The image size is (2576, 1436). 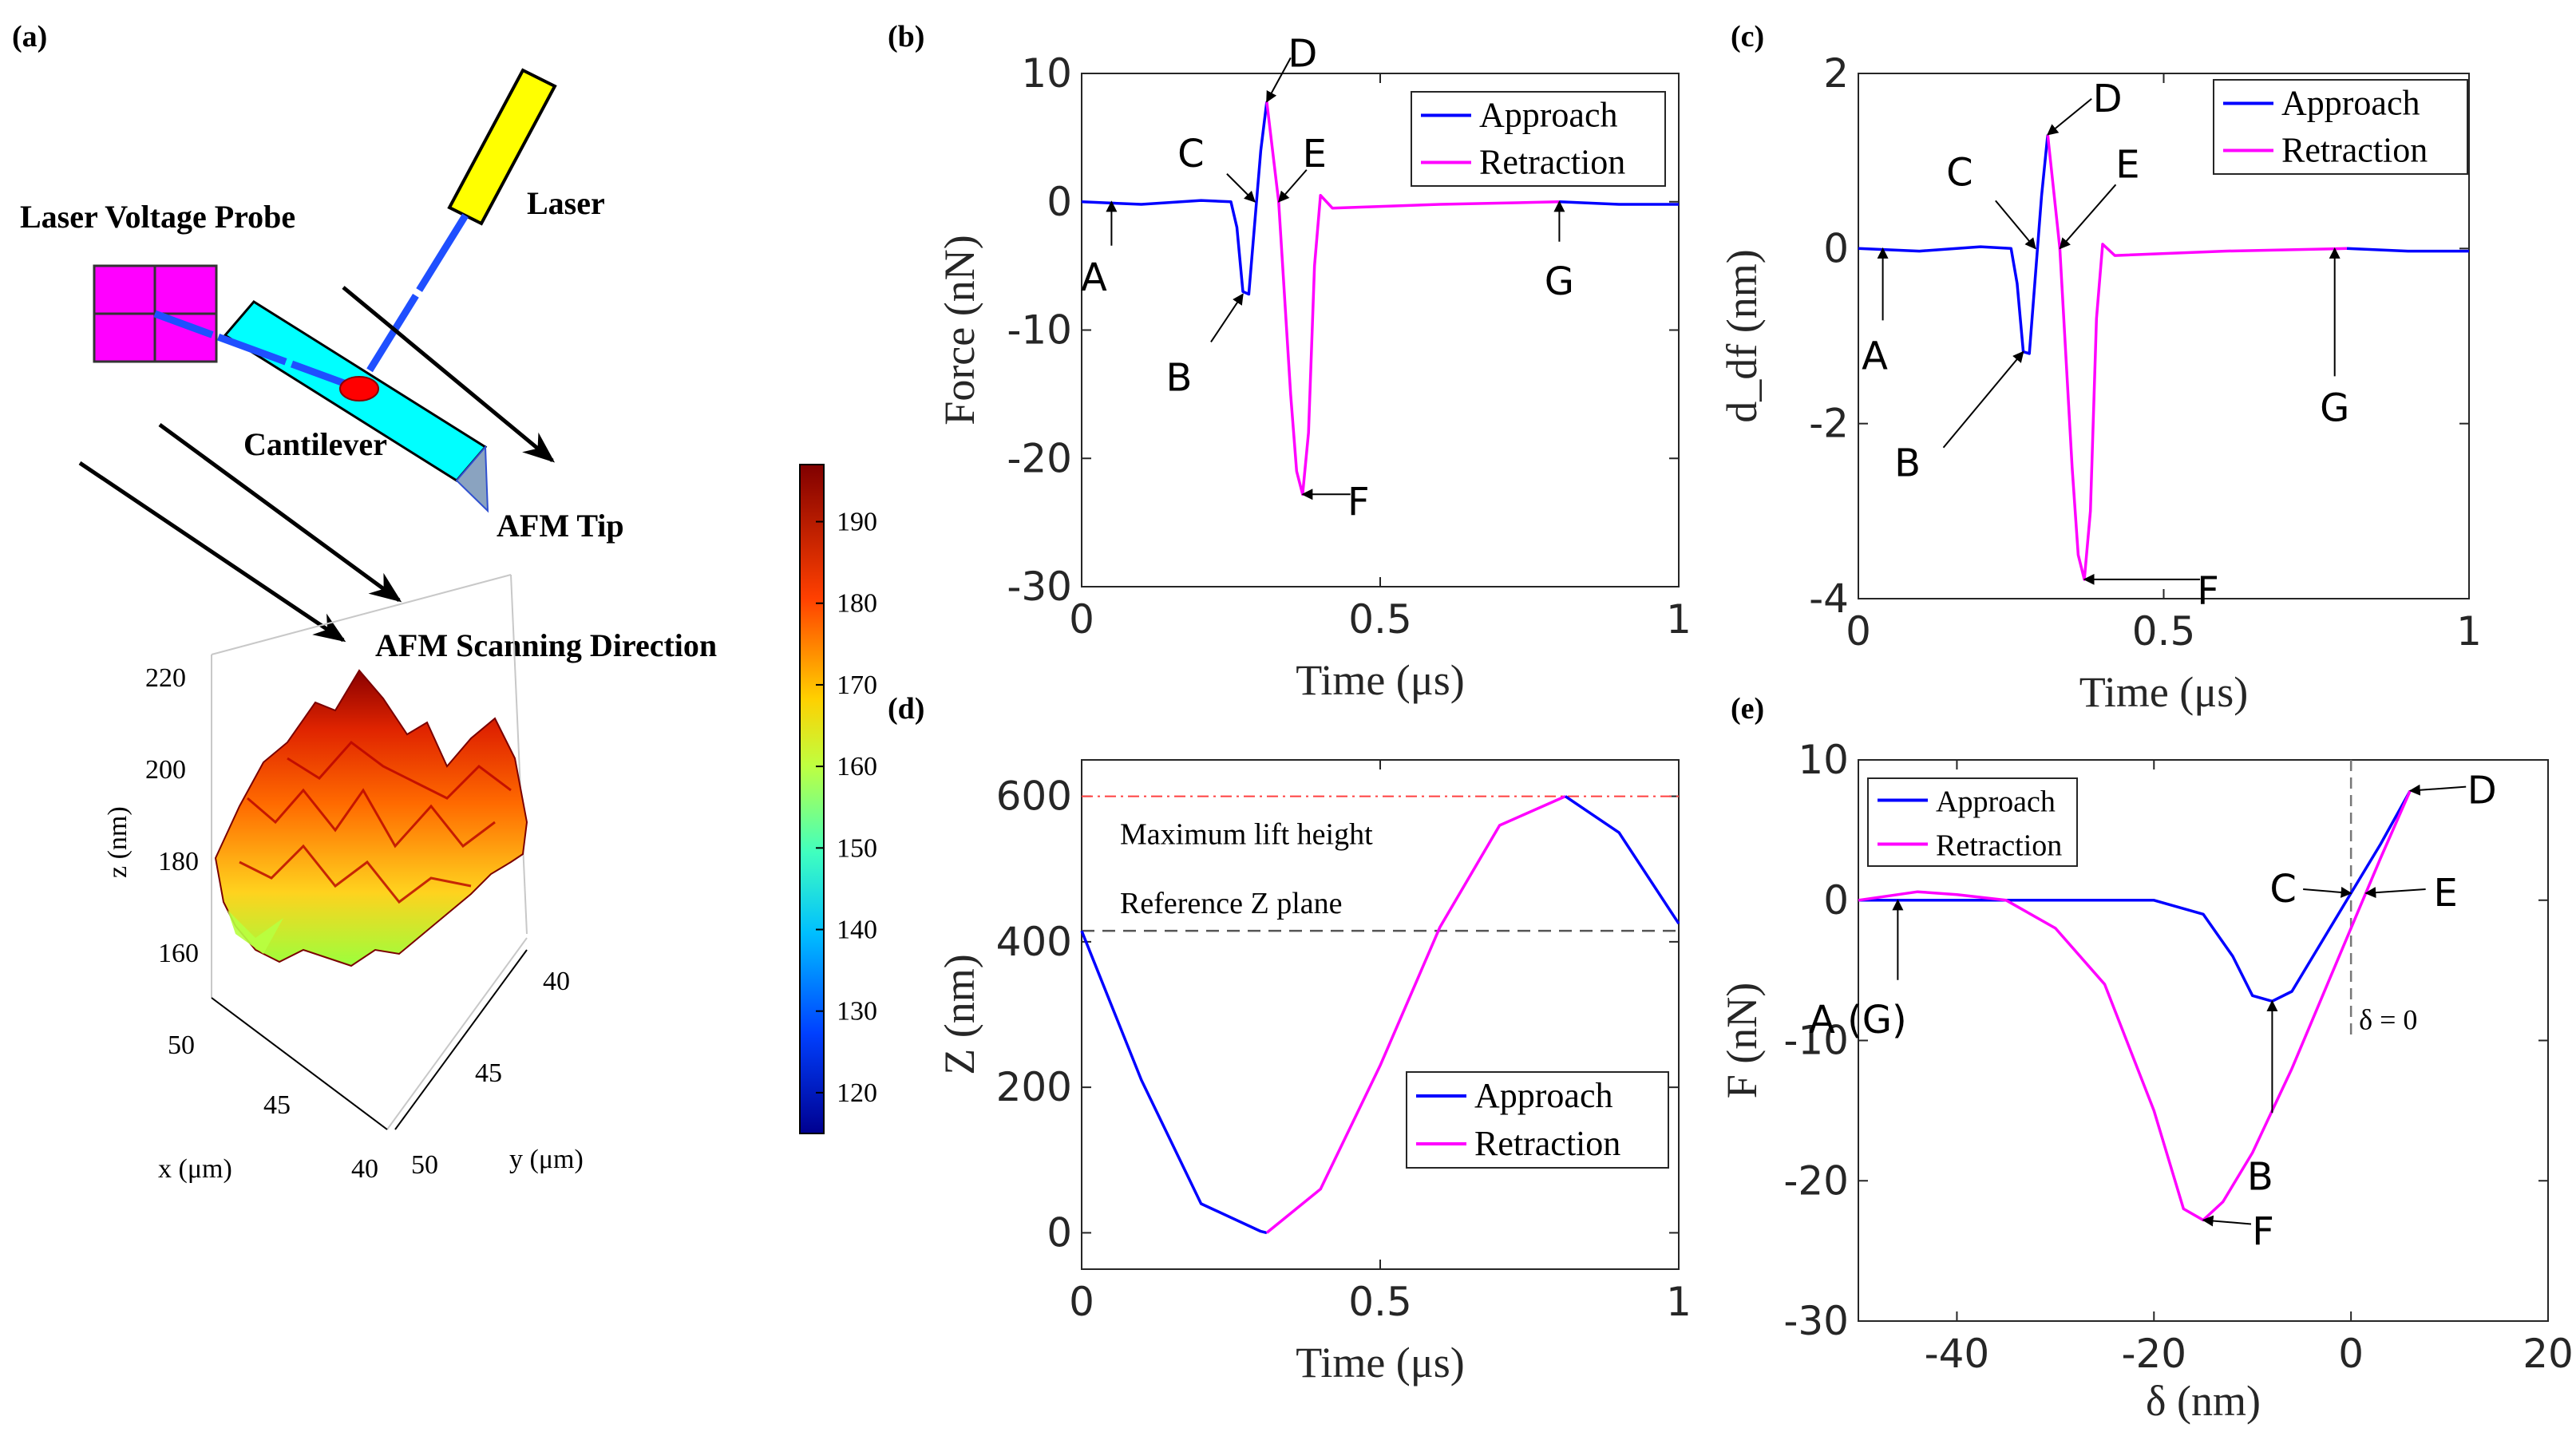 What do you see at coordinates (857, 848) in the screenshot?
I see `colorbar-tick-label: 150` at bounding box center [857, 848].